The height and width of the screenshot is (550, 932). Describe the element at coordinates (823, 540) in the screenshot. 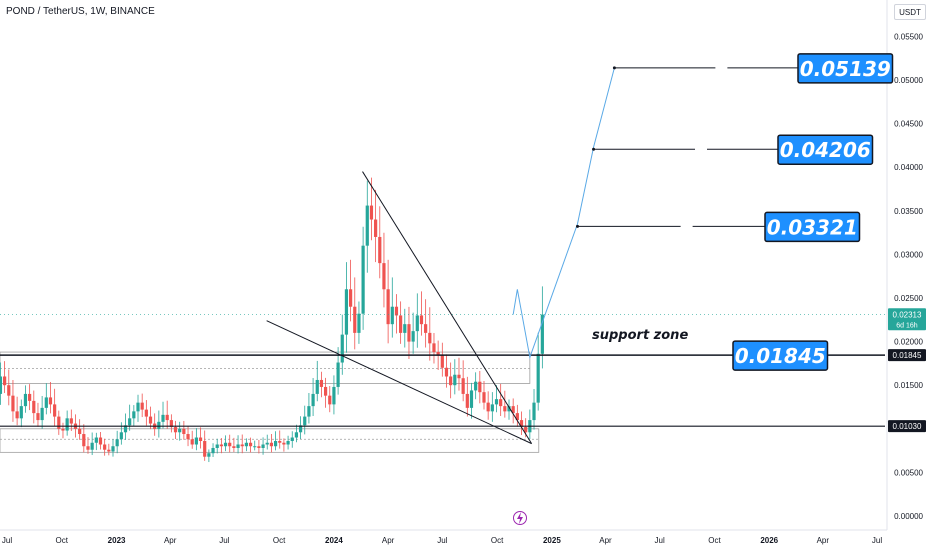

I see `x-tick-label: Apr` at that location.